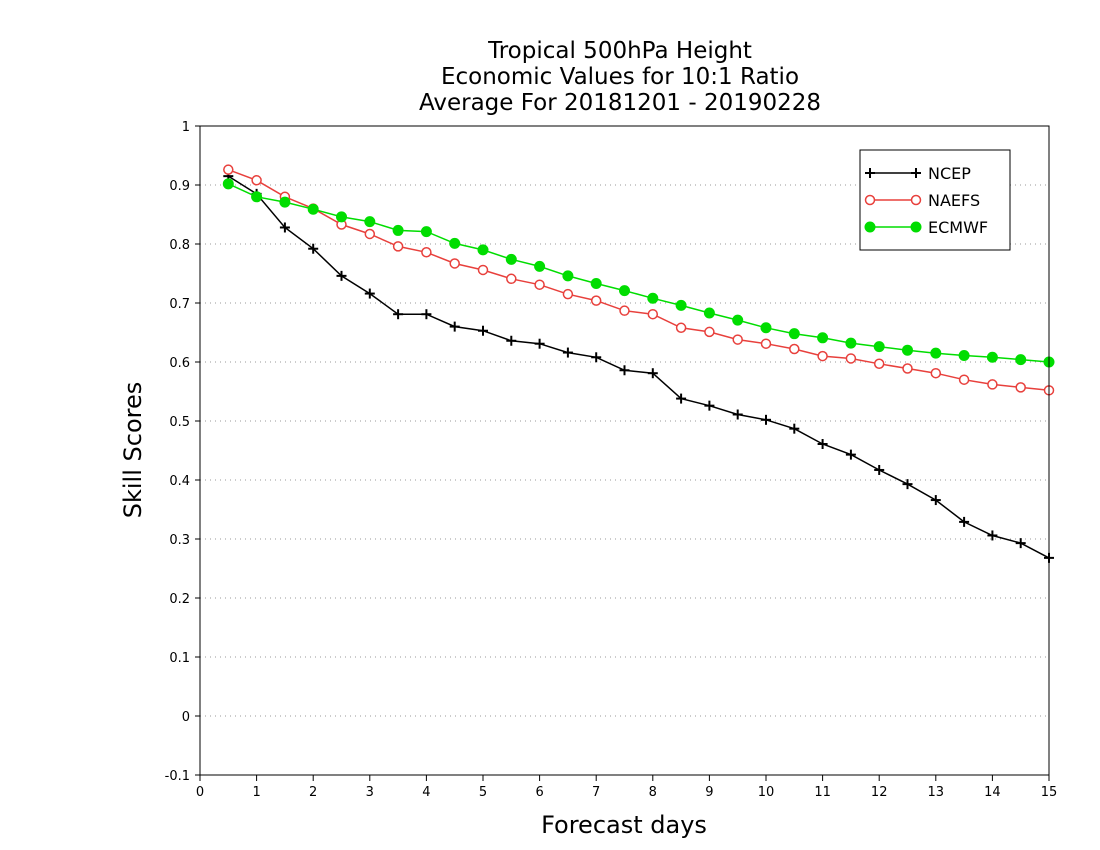 The width and height of the screenshot is (1100, 850). What do you see at coordinates (182, 452) in the screenshot?
I see `y-axis: -0.1 0 0.1 0.2 0.3 0.4 0.5 0.6 0.7 0.8 0.9 1` at bounding box center [182, 452].